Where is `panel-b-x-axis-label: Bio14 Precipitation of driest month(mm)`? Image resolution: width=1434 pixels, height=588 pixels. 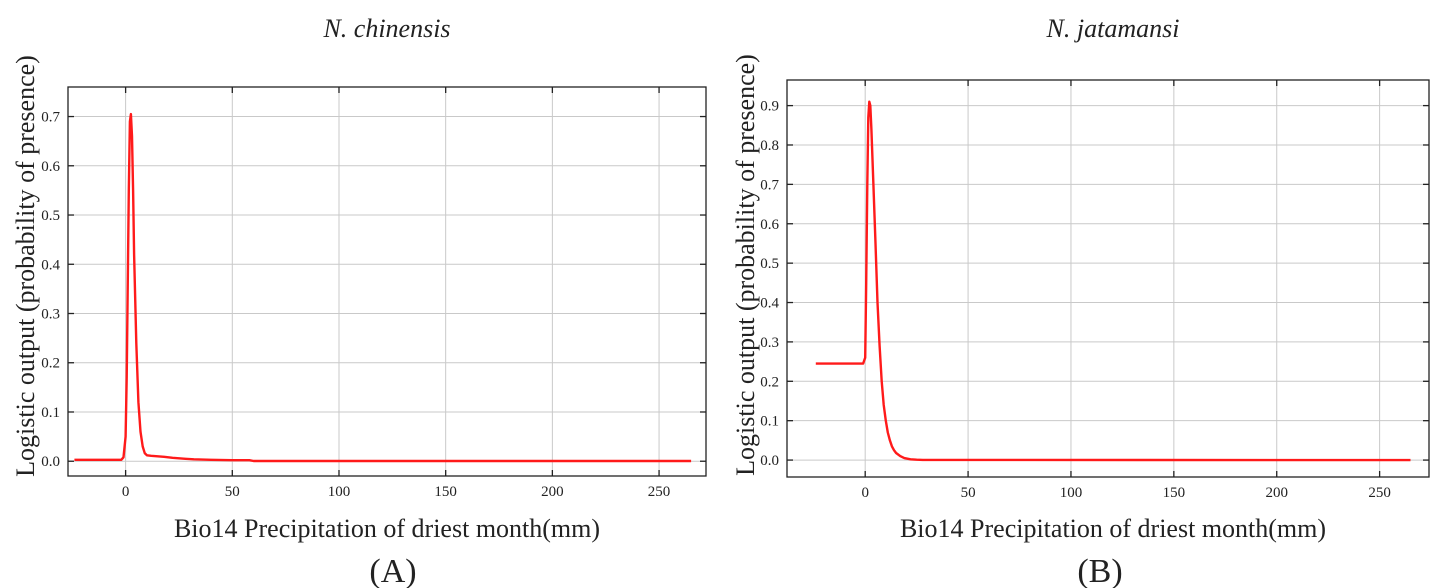
panel-b-x-axis-label: Bio14 Precipitation of driest month(mm) is located at coordinates (1113, 528).